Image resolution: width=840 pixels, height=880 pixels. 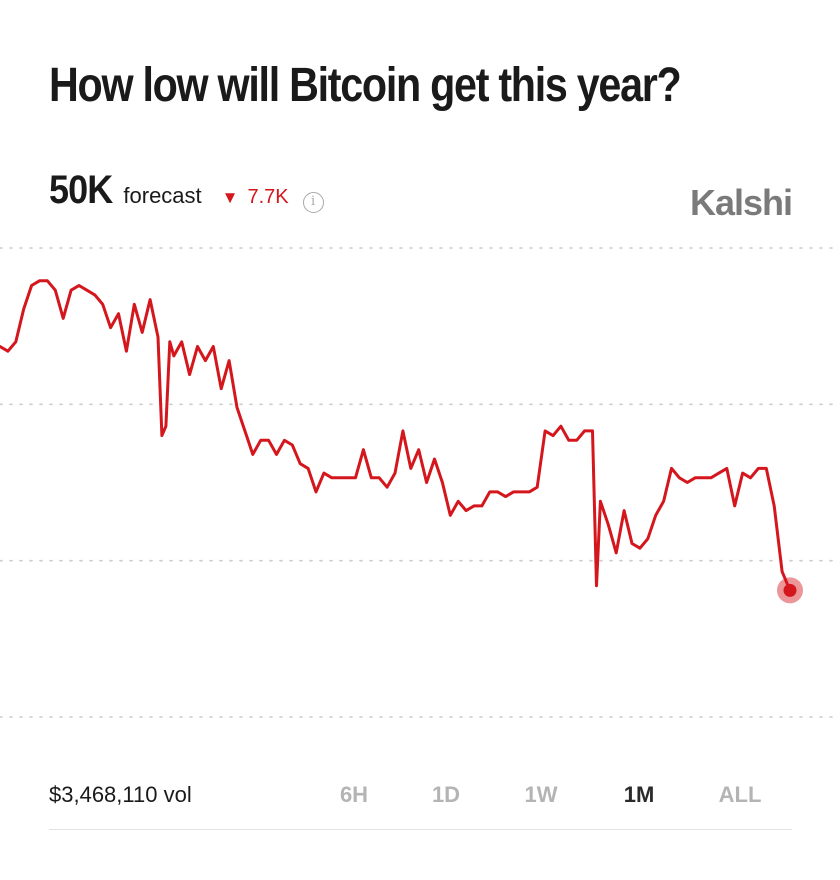 What do you see at coordinates (120, 794) in the screenshot?
I see `volume-label: $3,468,110 vol` at bounding box center [120, 794].